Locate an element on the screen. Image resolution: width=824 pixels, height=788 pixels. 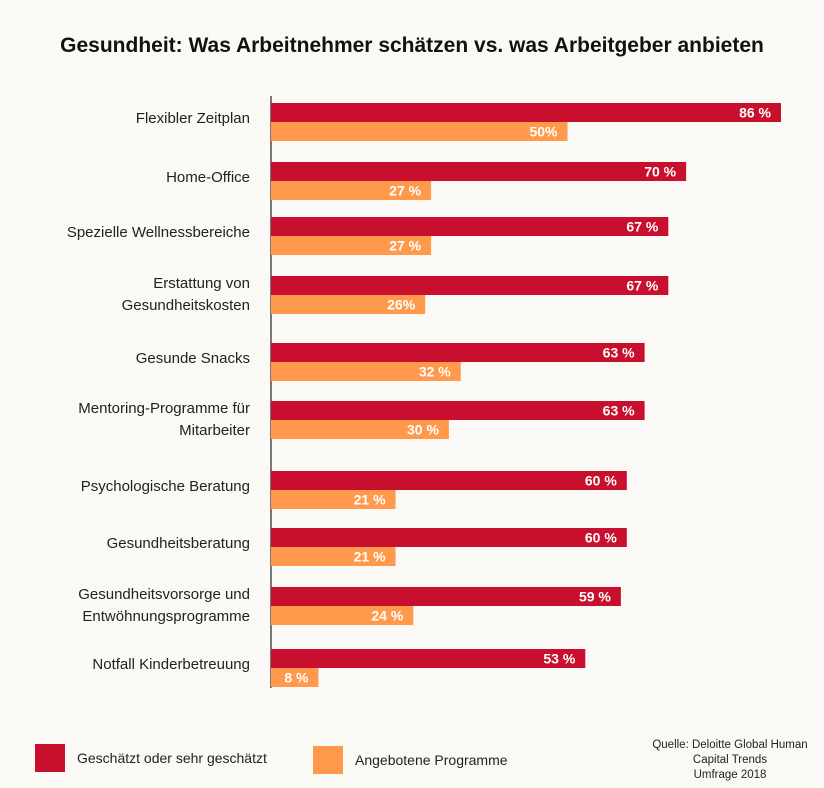
data-label-offered-7: 21 % is located at coordinates (370, 557).